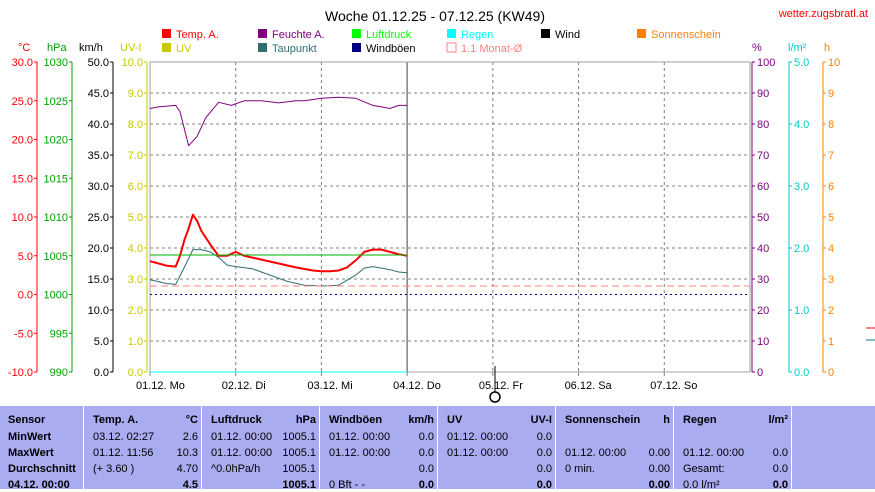 This screenshot has width=875, height=492. I want to click on x-tick-label: 01.12. Mo, so click(160, 386).